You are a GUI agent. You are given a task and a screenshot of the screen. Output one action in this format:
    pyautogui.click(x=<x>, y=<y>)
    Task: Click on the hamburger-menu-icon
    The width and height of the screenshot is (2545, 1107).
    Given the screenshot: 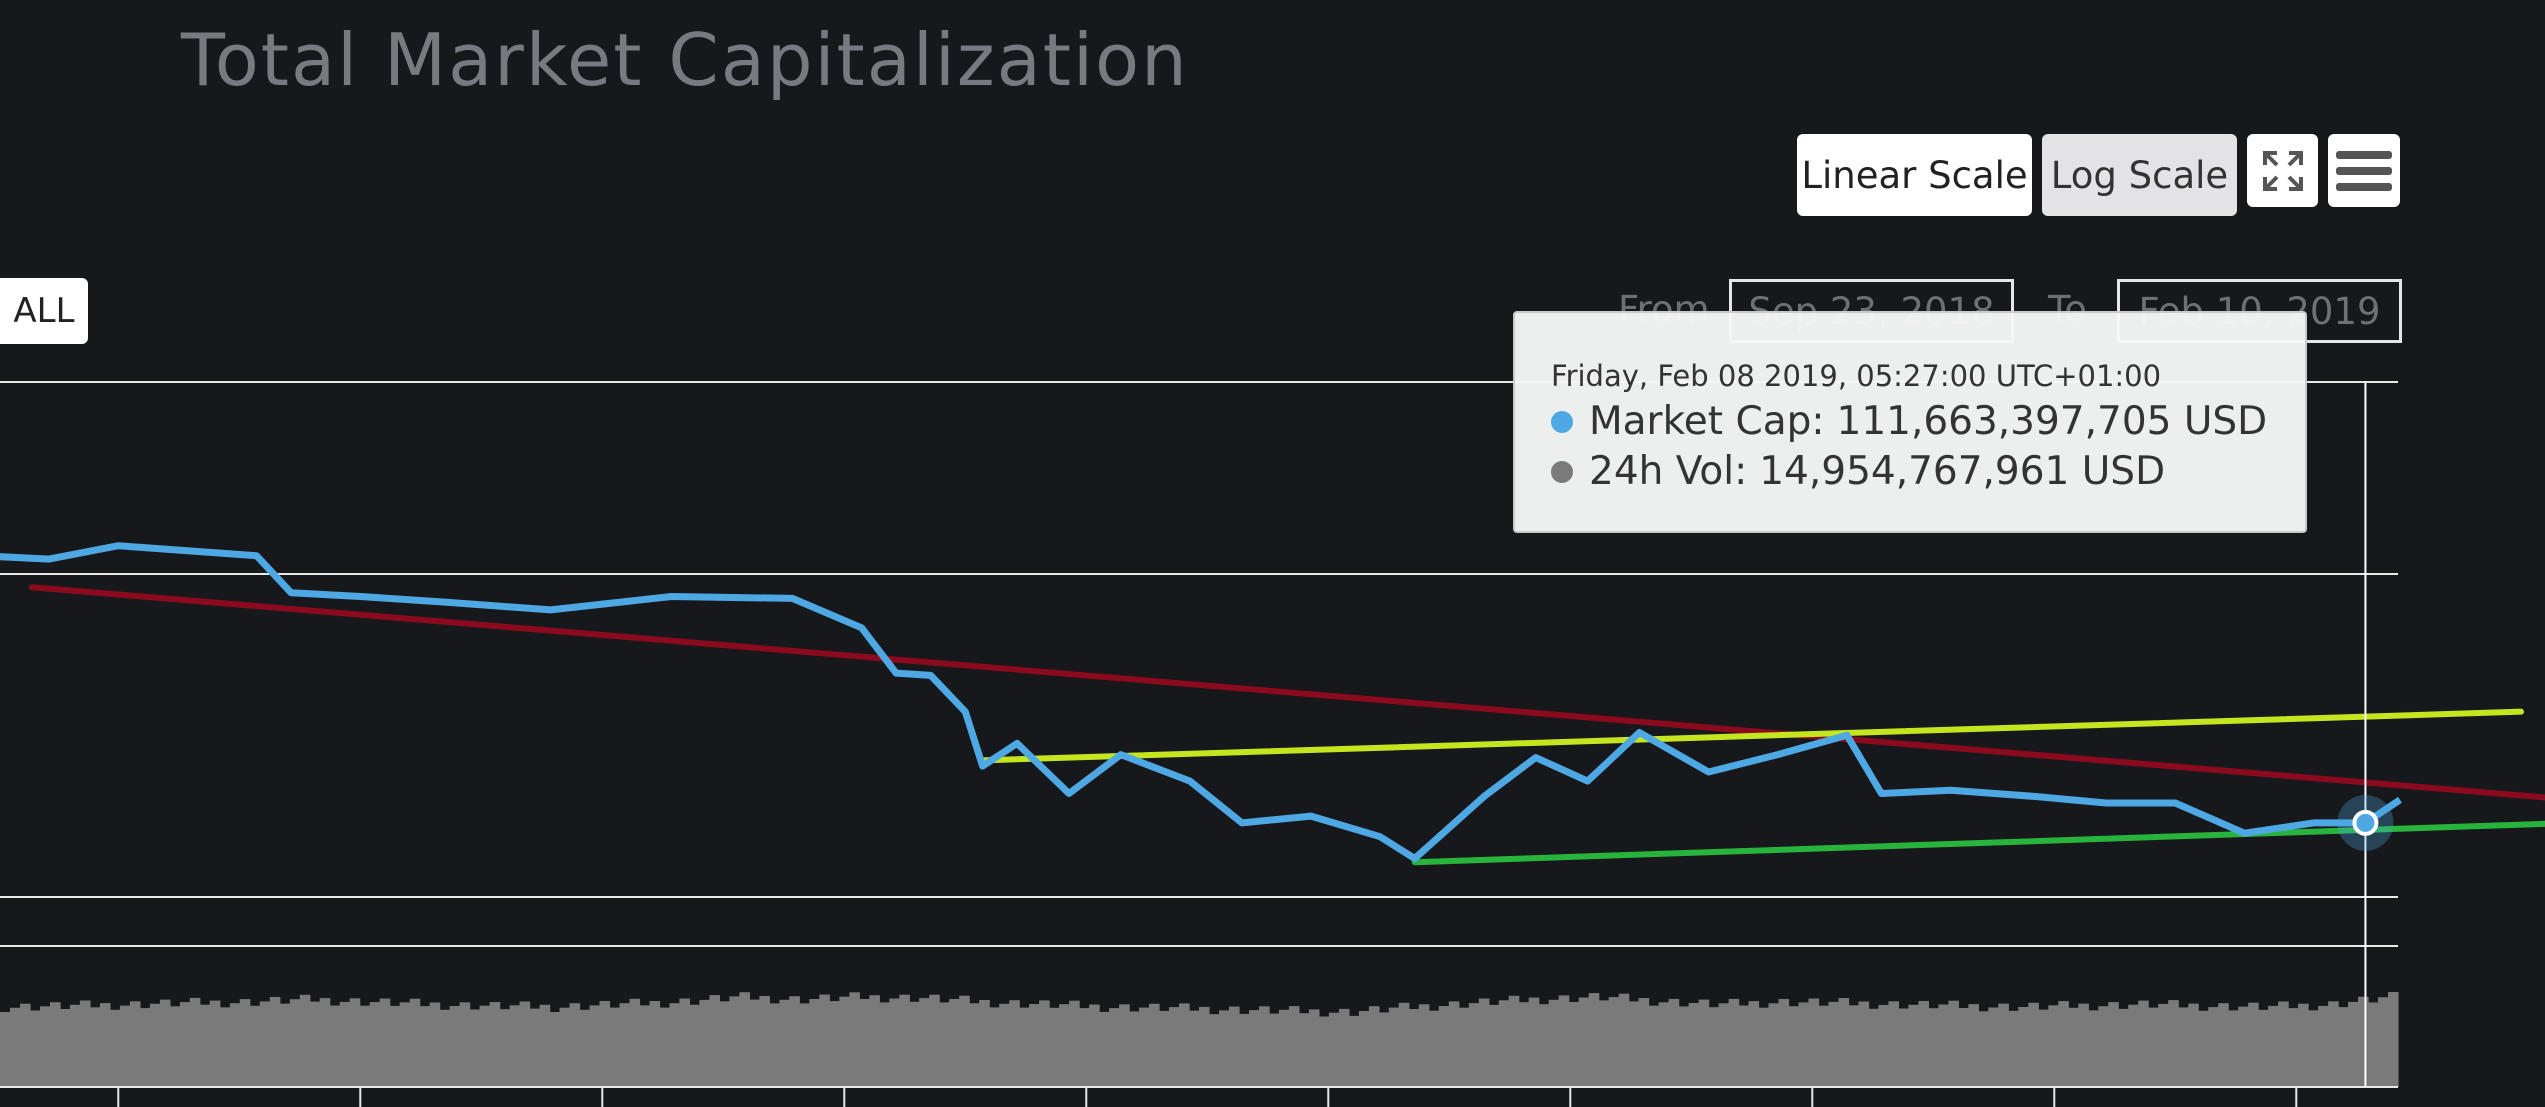 What is the action you would take?
    pyautogui.click(x=2364, y=170)
    